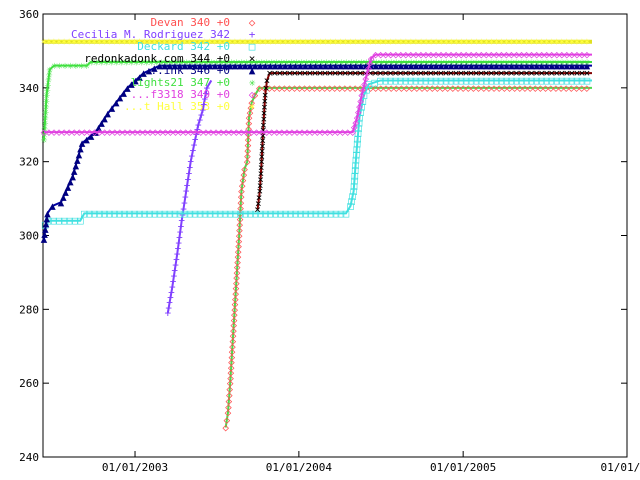 This screenshot has height=480, width=640. What do you see at coordinates (29, 162) in the screenshot?
I see `y-tick-label: 320` at bounding box center [29, 162].